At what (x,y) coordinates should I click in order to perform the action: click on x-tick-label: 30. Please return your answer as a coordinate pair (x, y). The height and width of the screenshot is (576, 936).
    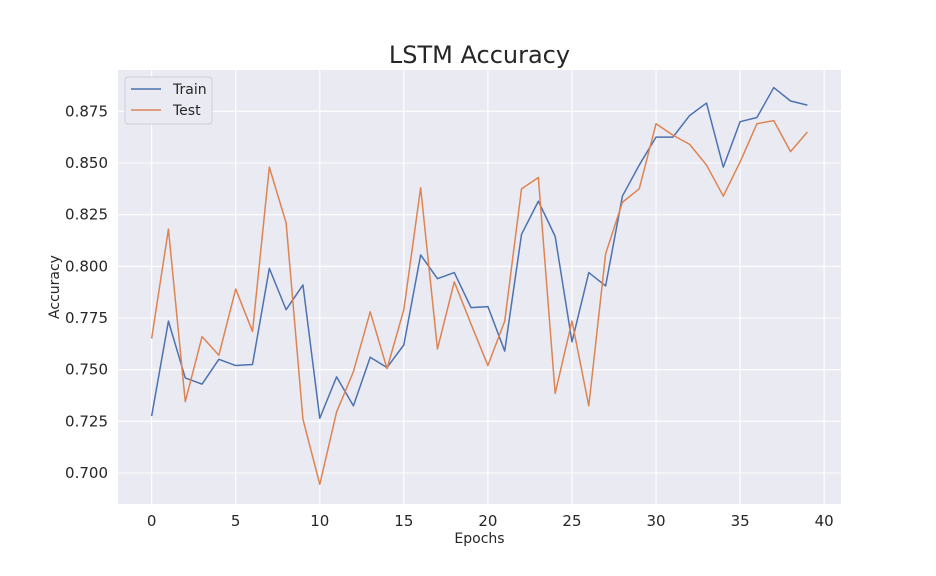
    Looking at the image, I should click on (655, 521).